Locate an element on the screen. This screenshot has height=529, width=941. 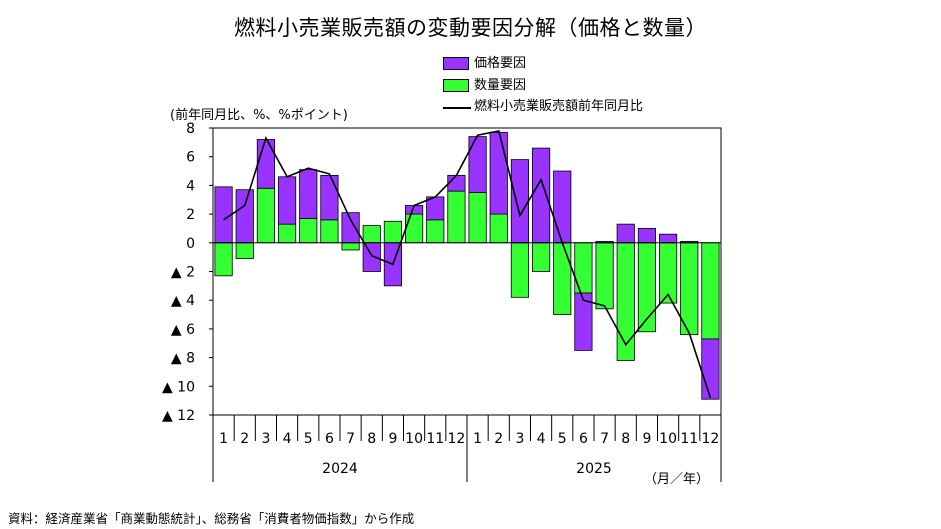
legend-label-quantity: 数量要因 is located at coordinates (500, 85).